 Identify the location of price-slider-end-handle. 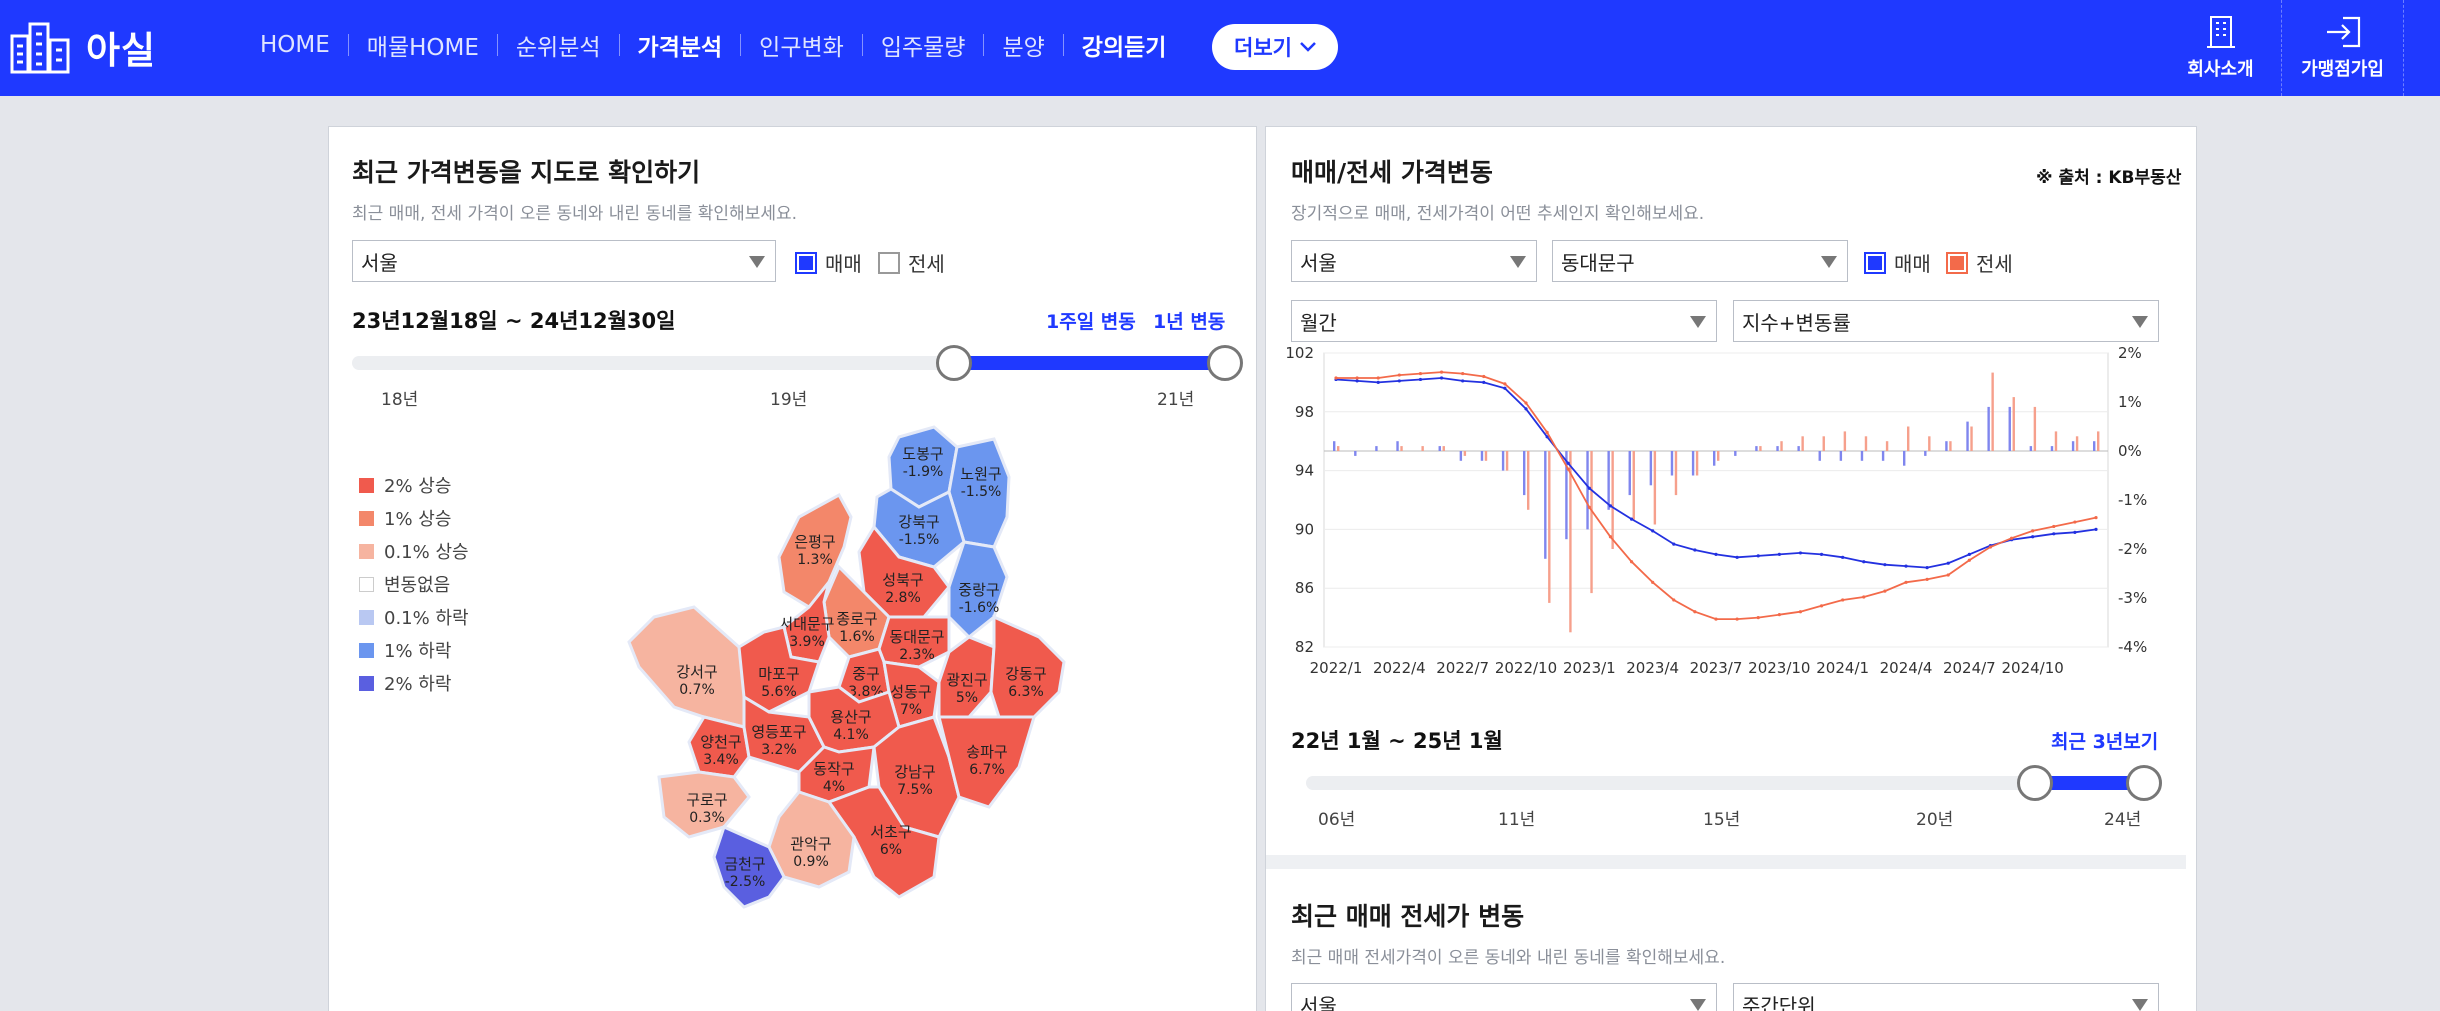
(2144, 783).